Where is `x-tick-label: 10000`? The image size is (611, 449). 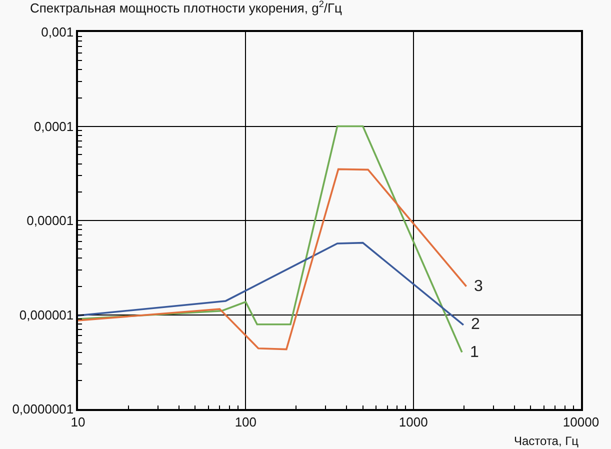
x-tick-label: 10000 is located at coordinates (581, 422).